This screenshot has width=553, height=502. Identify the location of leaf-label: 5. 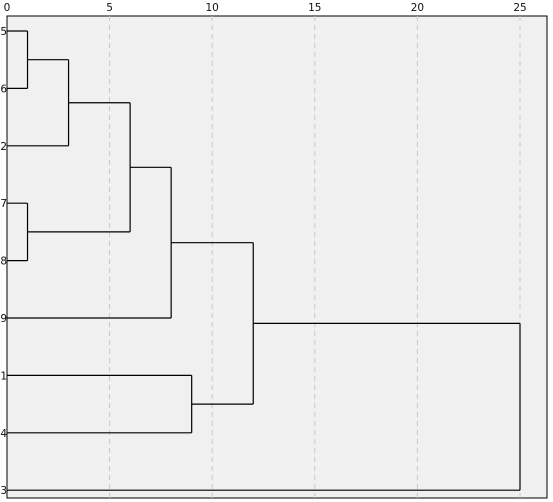
(3, 32).